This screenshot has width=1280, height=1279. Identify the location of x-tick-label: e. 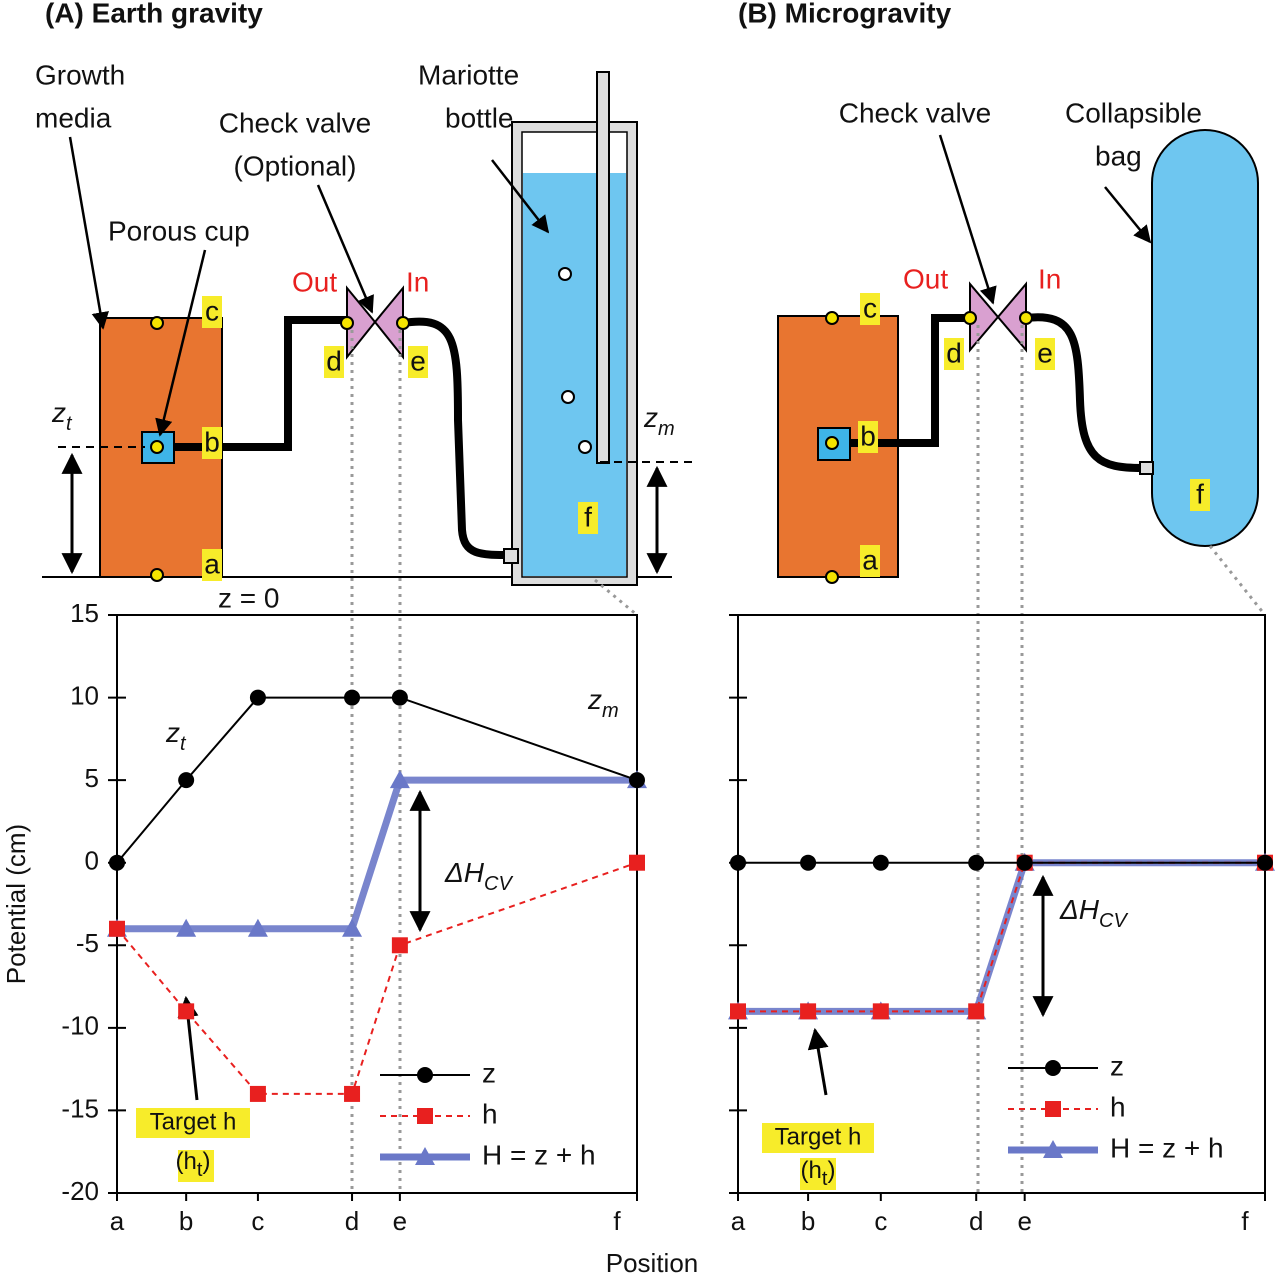
(1024, 1221).